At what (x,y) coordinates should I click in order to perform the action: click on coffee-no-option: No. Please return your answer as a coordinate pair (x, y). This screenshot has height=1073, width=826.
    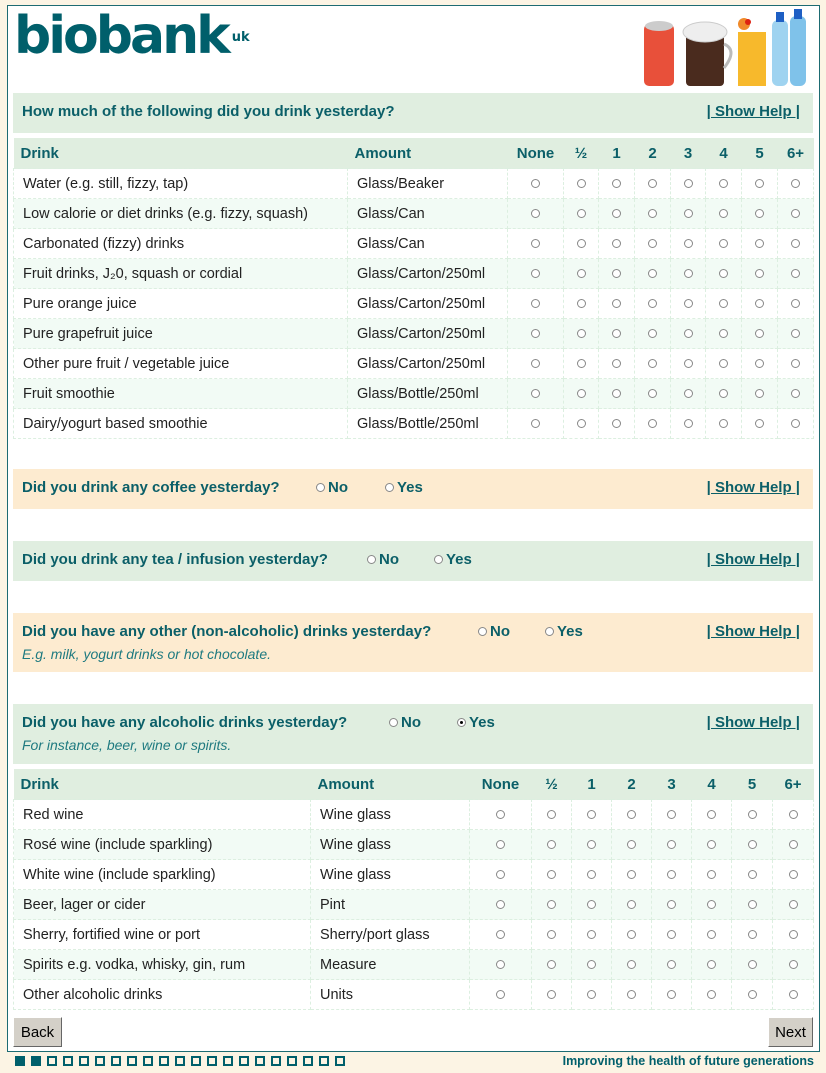
    Looking at the image, I should click on (332, 487).